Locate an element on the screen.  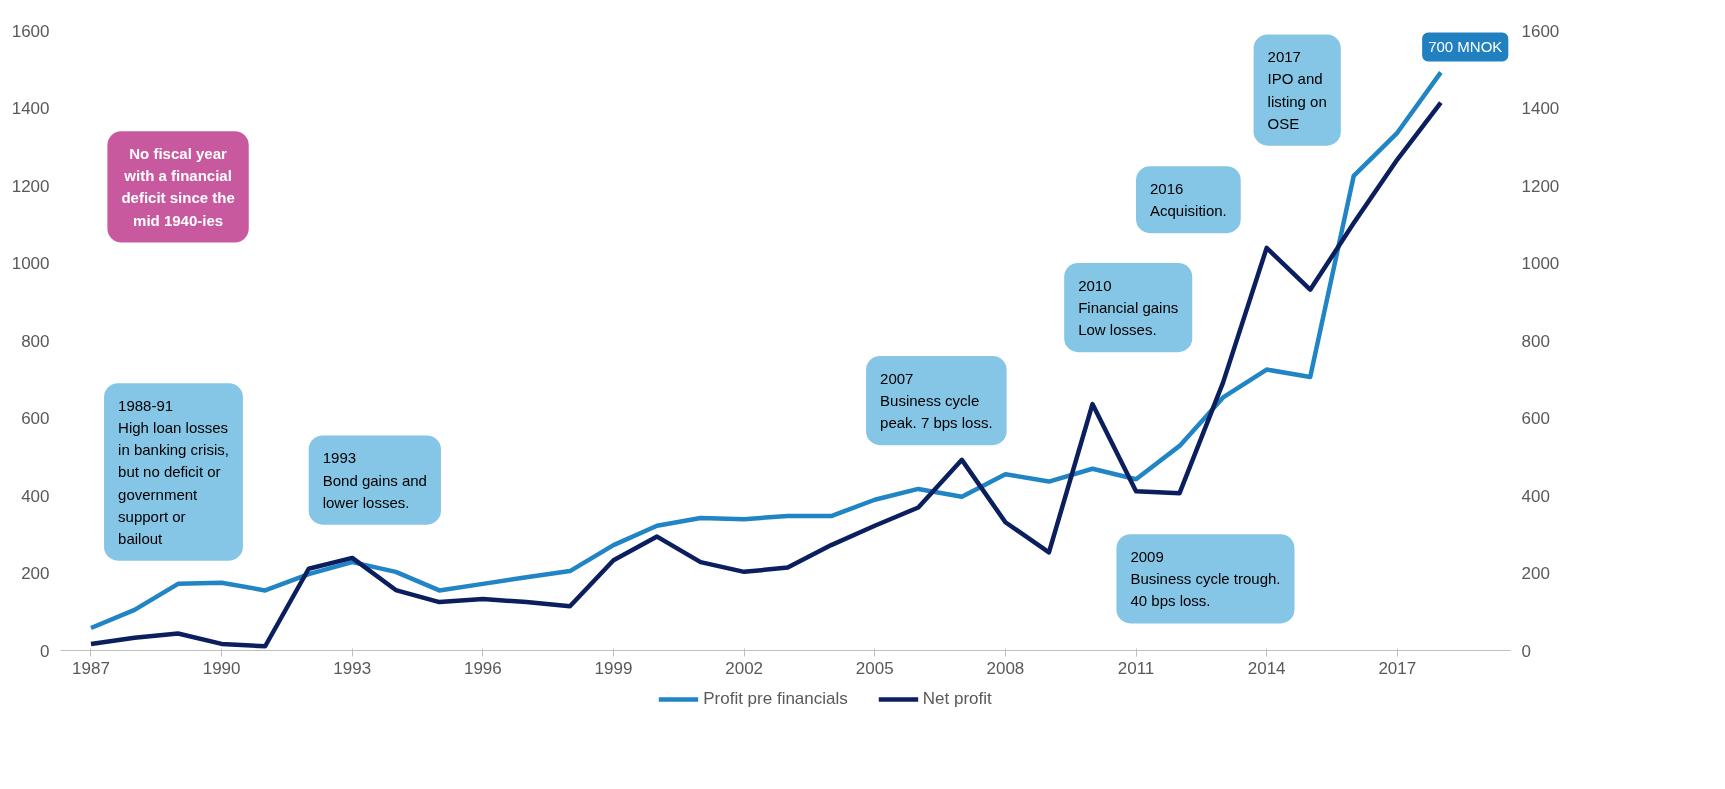
y-tick-label: 0 is located at coordinates (45, 651).